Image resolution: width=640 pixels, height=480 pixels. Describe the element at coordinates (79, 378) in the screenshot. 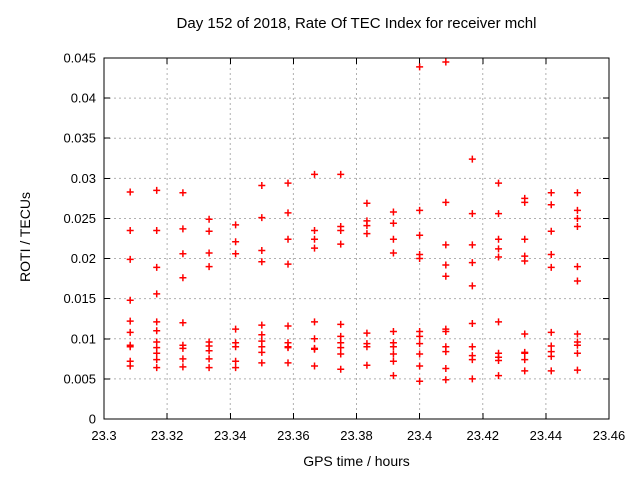

I see `y-tick-label: 0.005` at that location.